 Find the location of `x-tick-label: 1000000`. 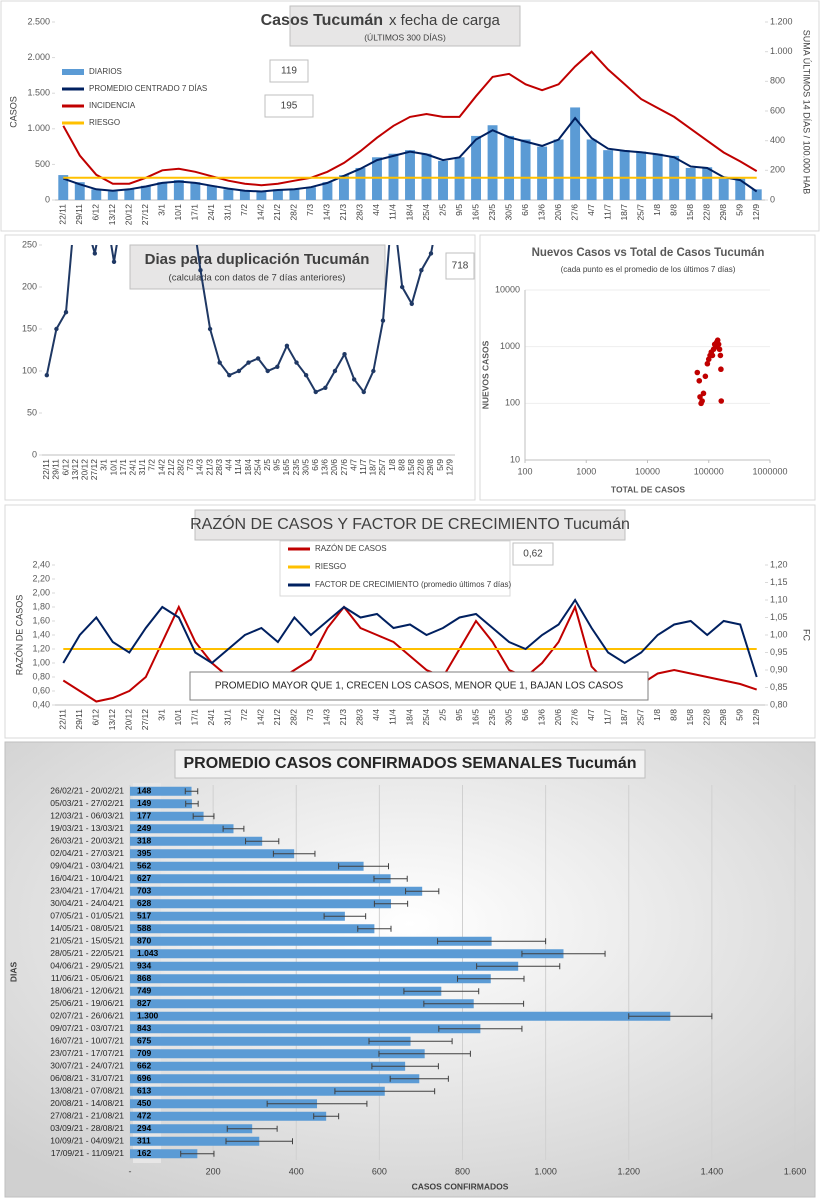

x-tick-label: 1000000 is located at coordinates (769, 471).